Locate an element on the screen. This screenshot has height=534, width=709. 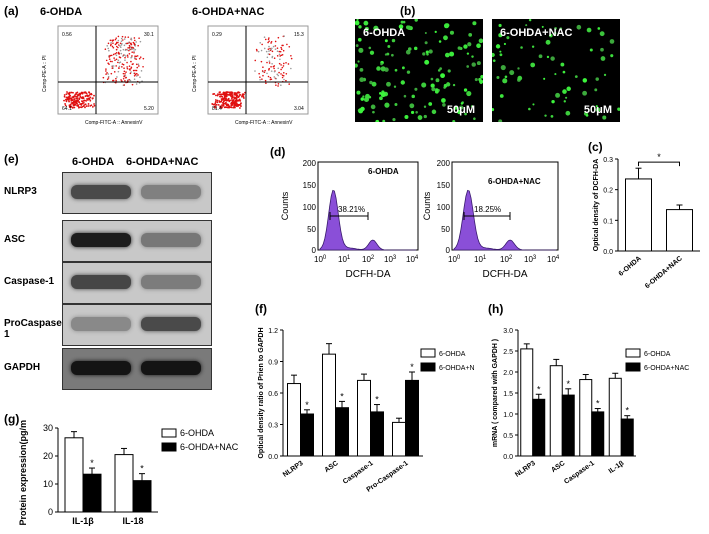
y-axis-label: Protein expression(pg/ml) is located at coordinates (23, 473).